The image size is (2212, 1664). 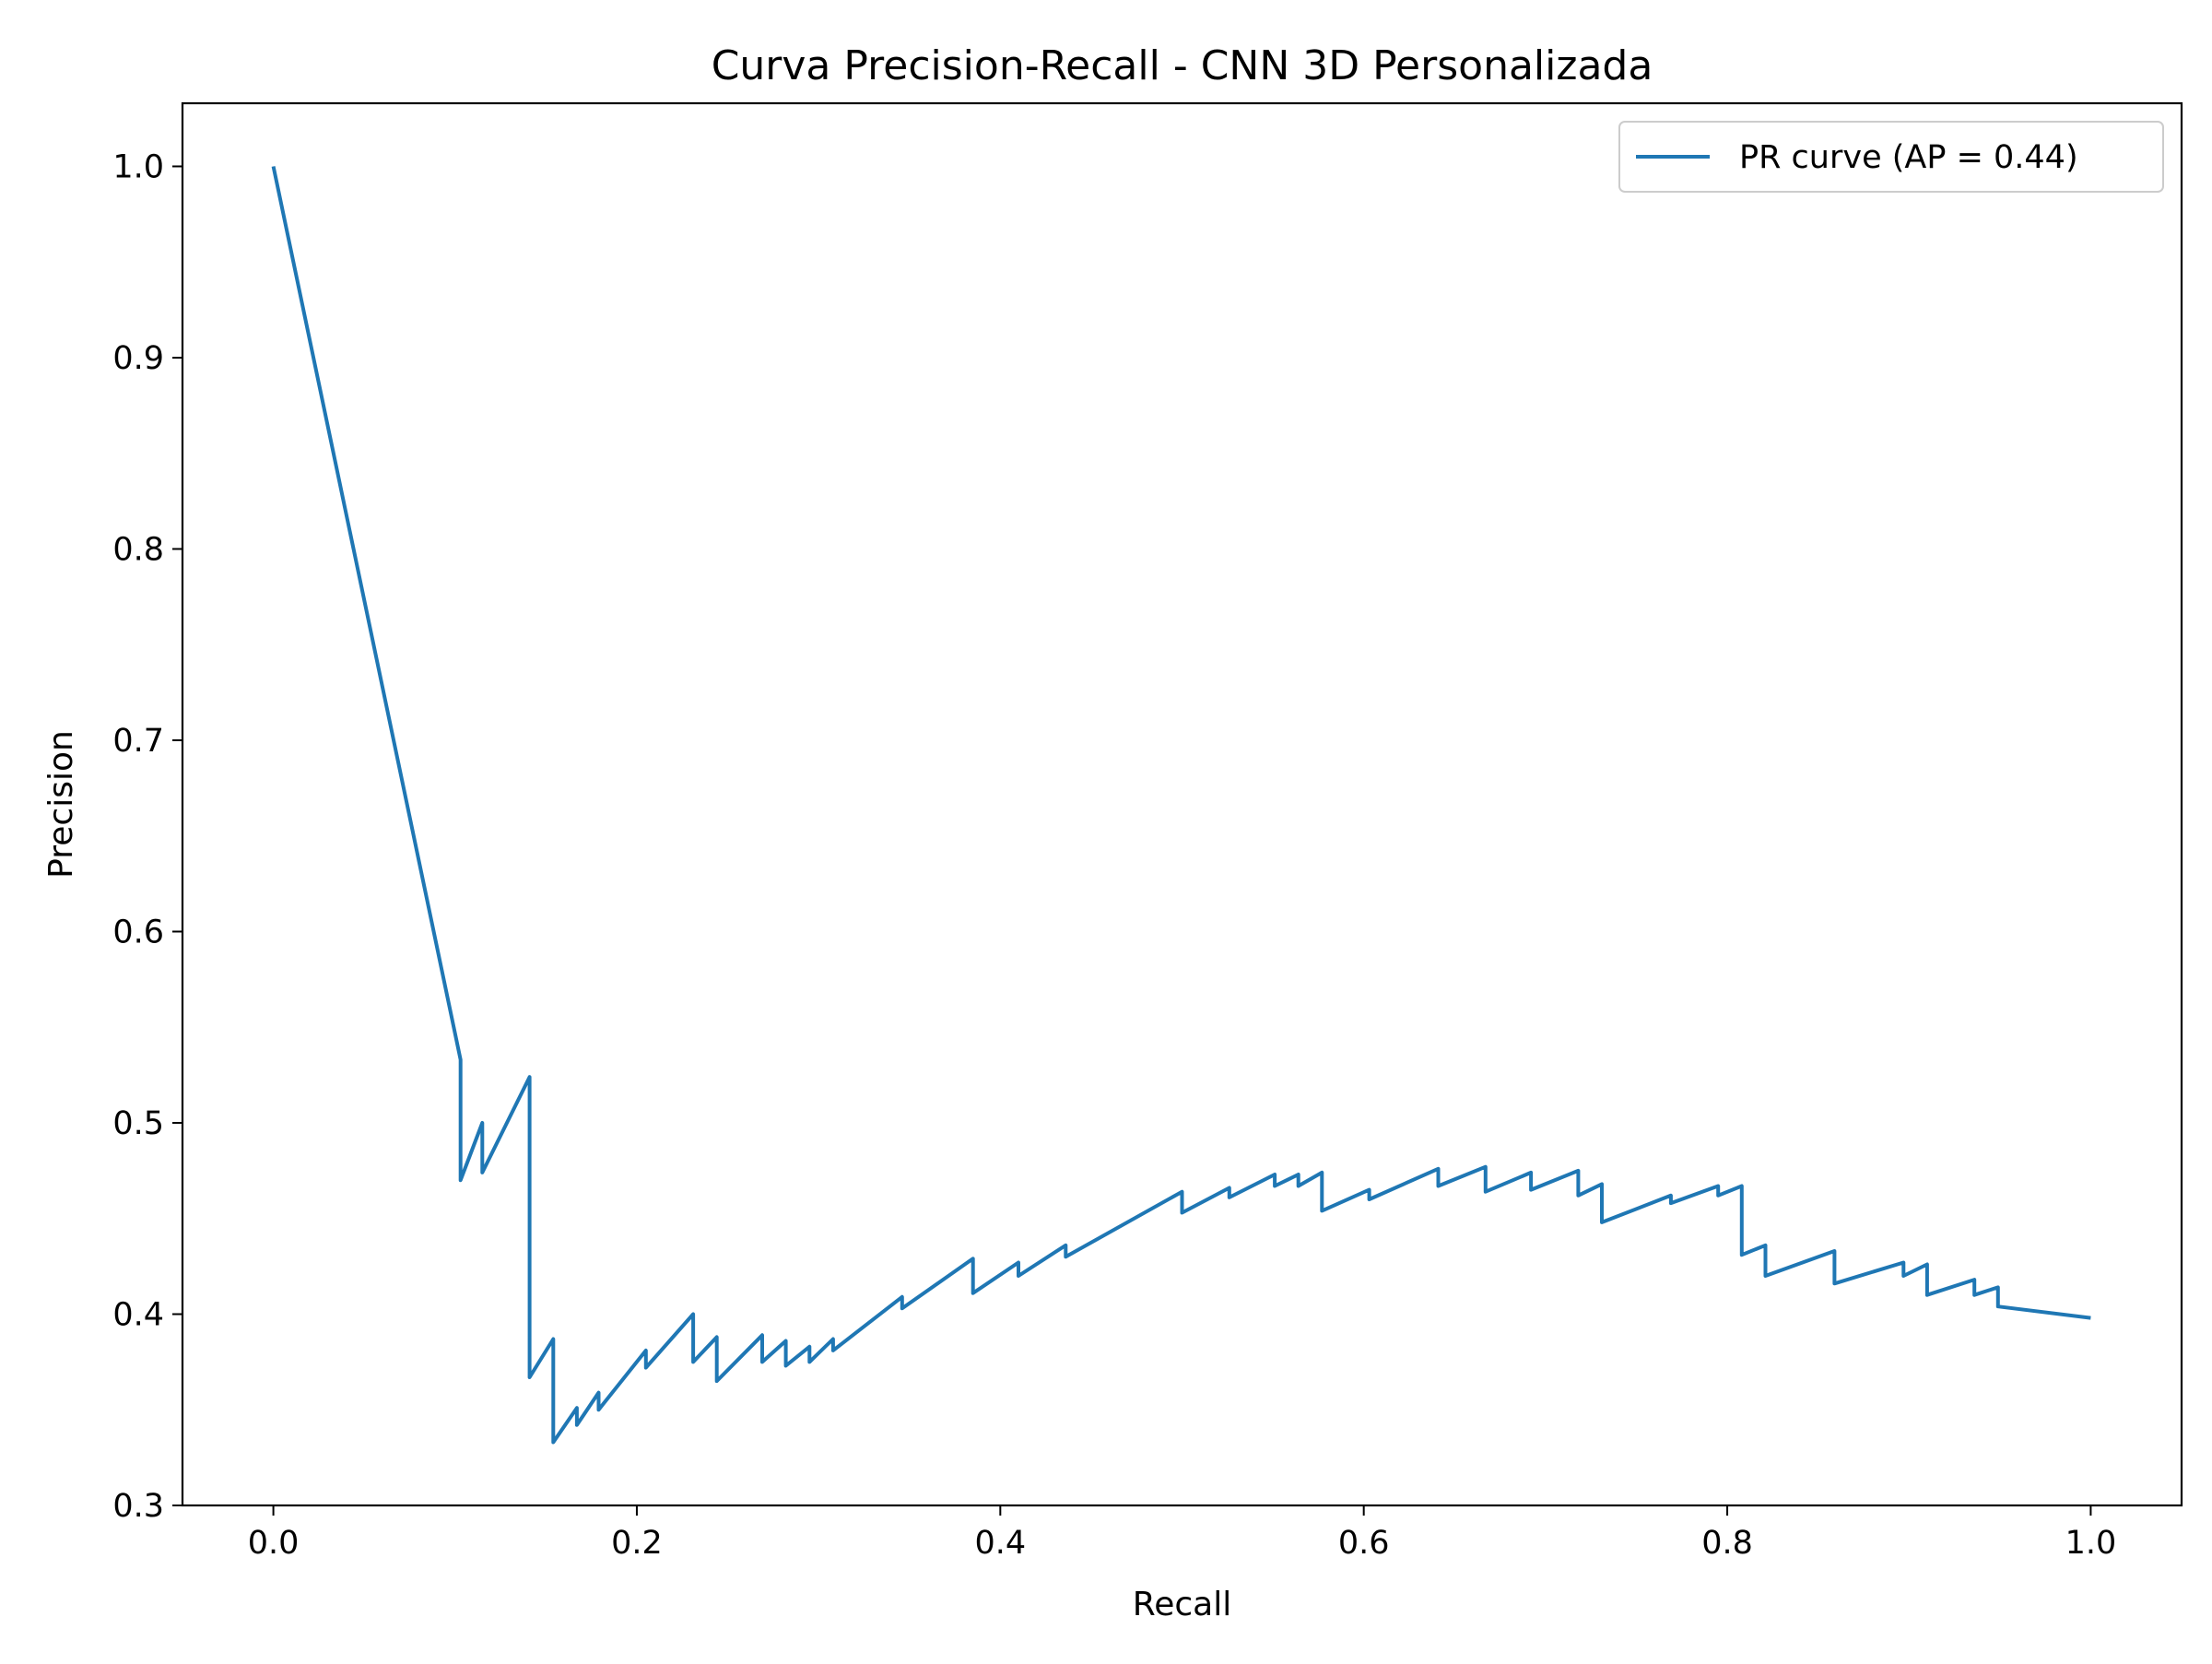 I want to click on x-tick-label: 0.4, so click(x=1000, y=1543).